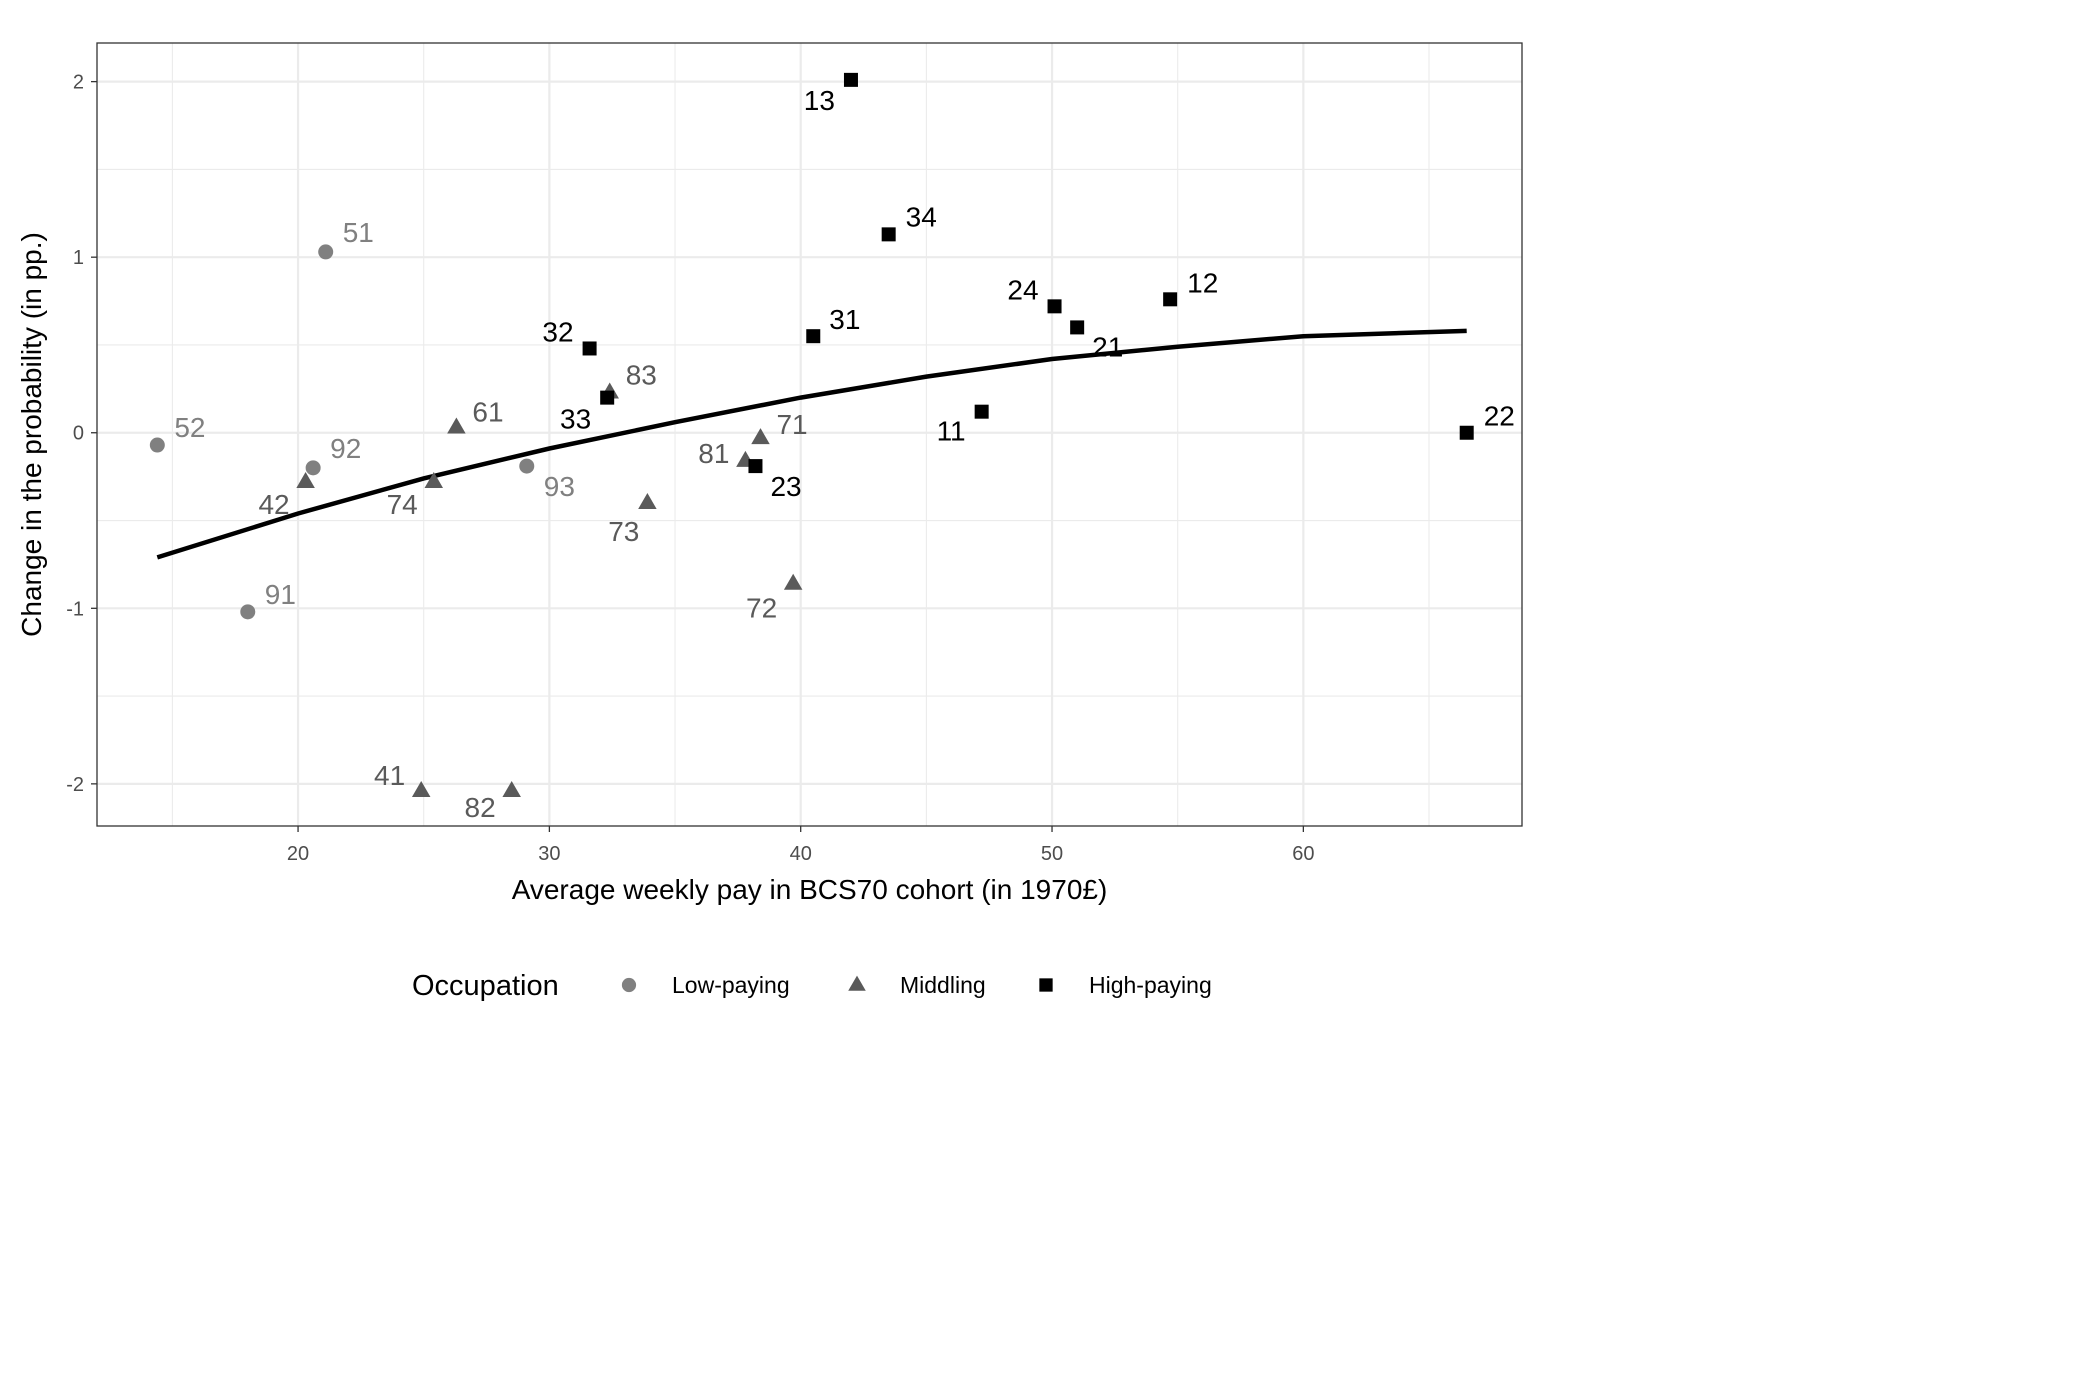  I want to click on point-label-82: 82, so click(480, 807).